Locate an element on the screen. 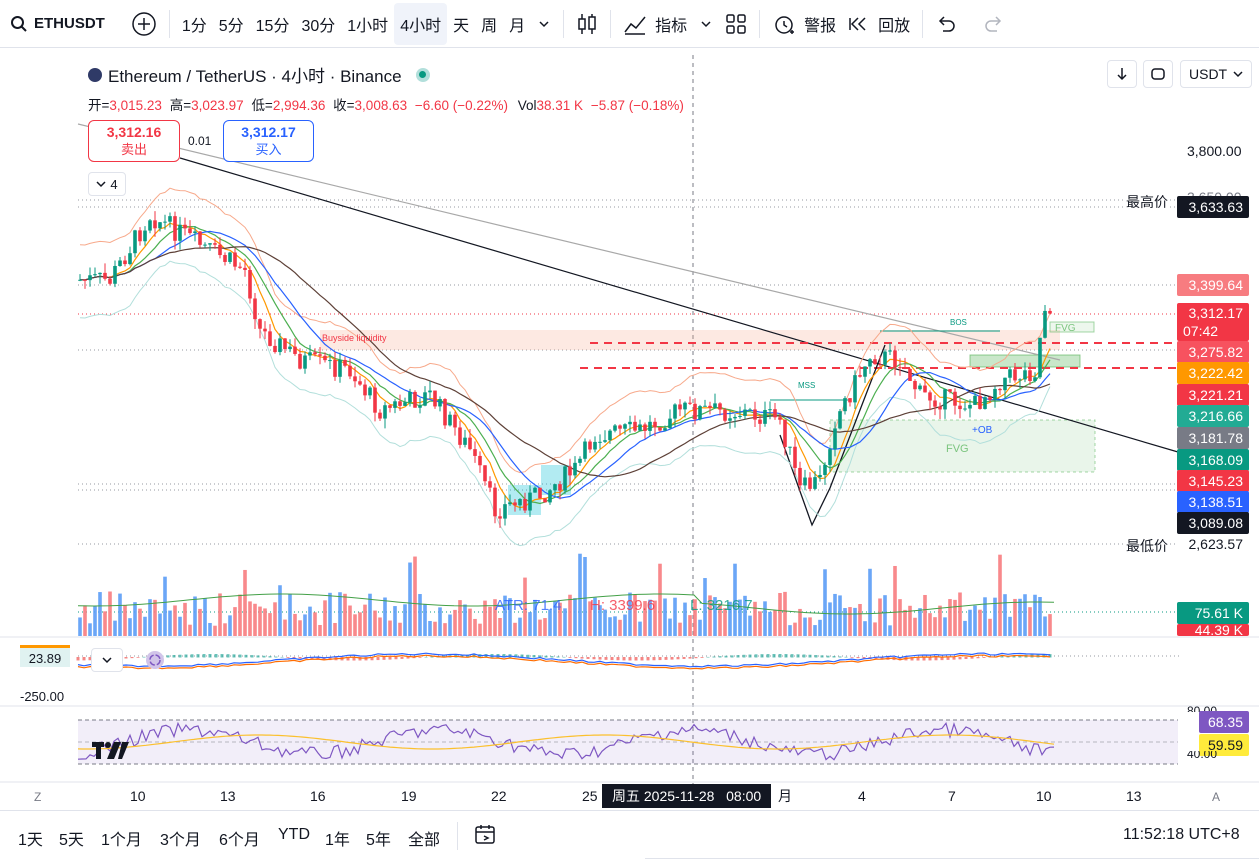 This screenshot has width=1259, height=868. interval-1w: 周 is located at coordinates (489, 26).